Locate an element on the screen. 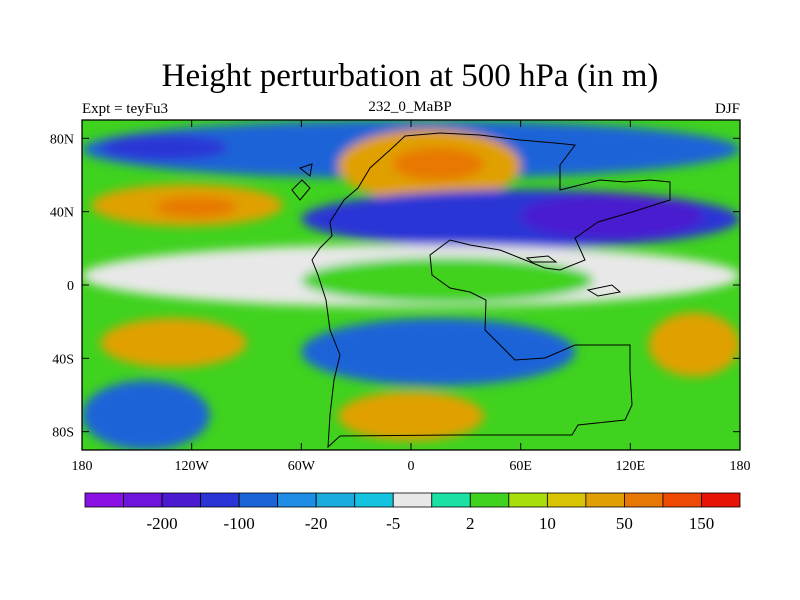 This screenshot has height=600, width=800. colorbar: -200 -100 -20 -5 2 10 50 150 is located at coordinates (412, 512).